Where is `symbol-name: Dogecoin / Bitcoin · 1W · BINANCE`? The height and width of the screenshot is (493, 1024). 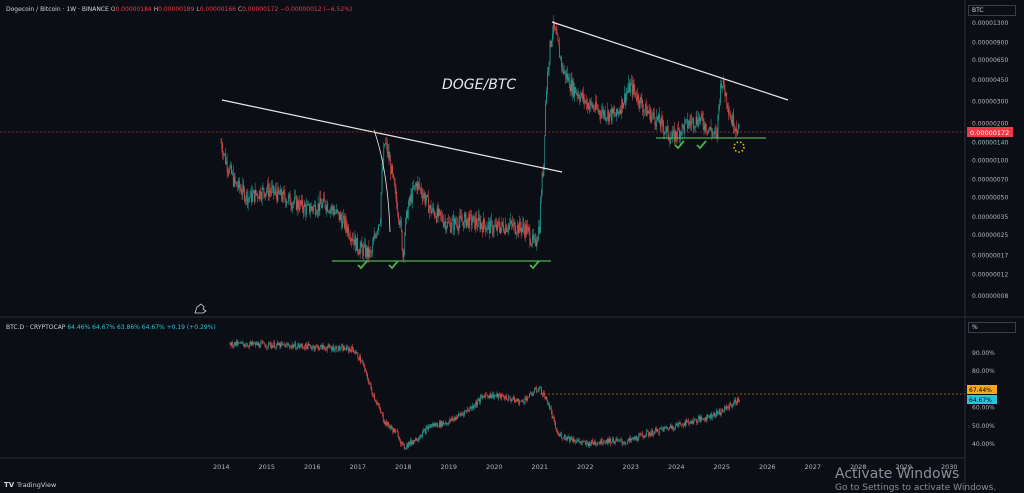
symbol-name: Dogecoin / Bitcoin · 1W · BINANCE is located at coordinates (57, 9).